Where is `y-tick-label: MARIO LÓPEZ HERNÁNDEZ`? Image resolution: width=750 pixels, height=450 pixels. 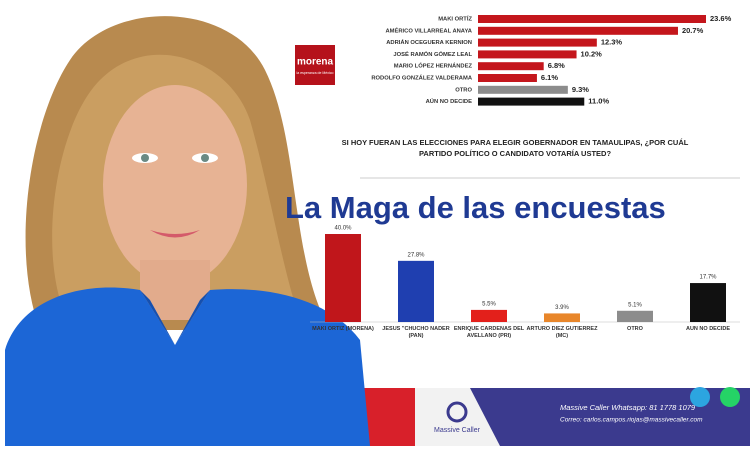 y-tick-label: MARIO LÓPEZ HERNÁNDEZ is located at coordinates (433, 66).